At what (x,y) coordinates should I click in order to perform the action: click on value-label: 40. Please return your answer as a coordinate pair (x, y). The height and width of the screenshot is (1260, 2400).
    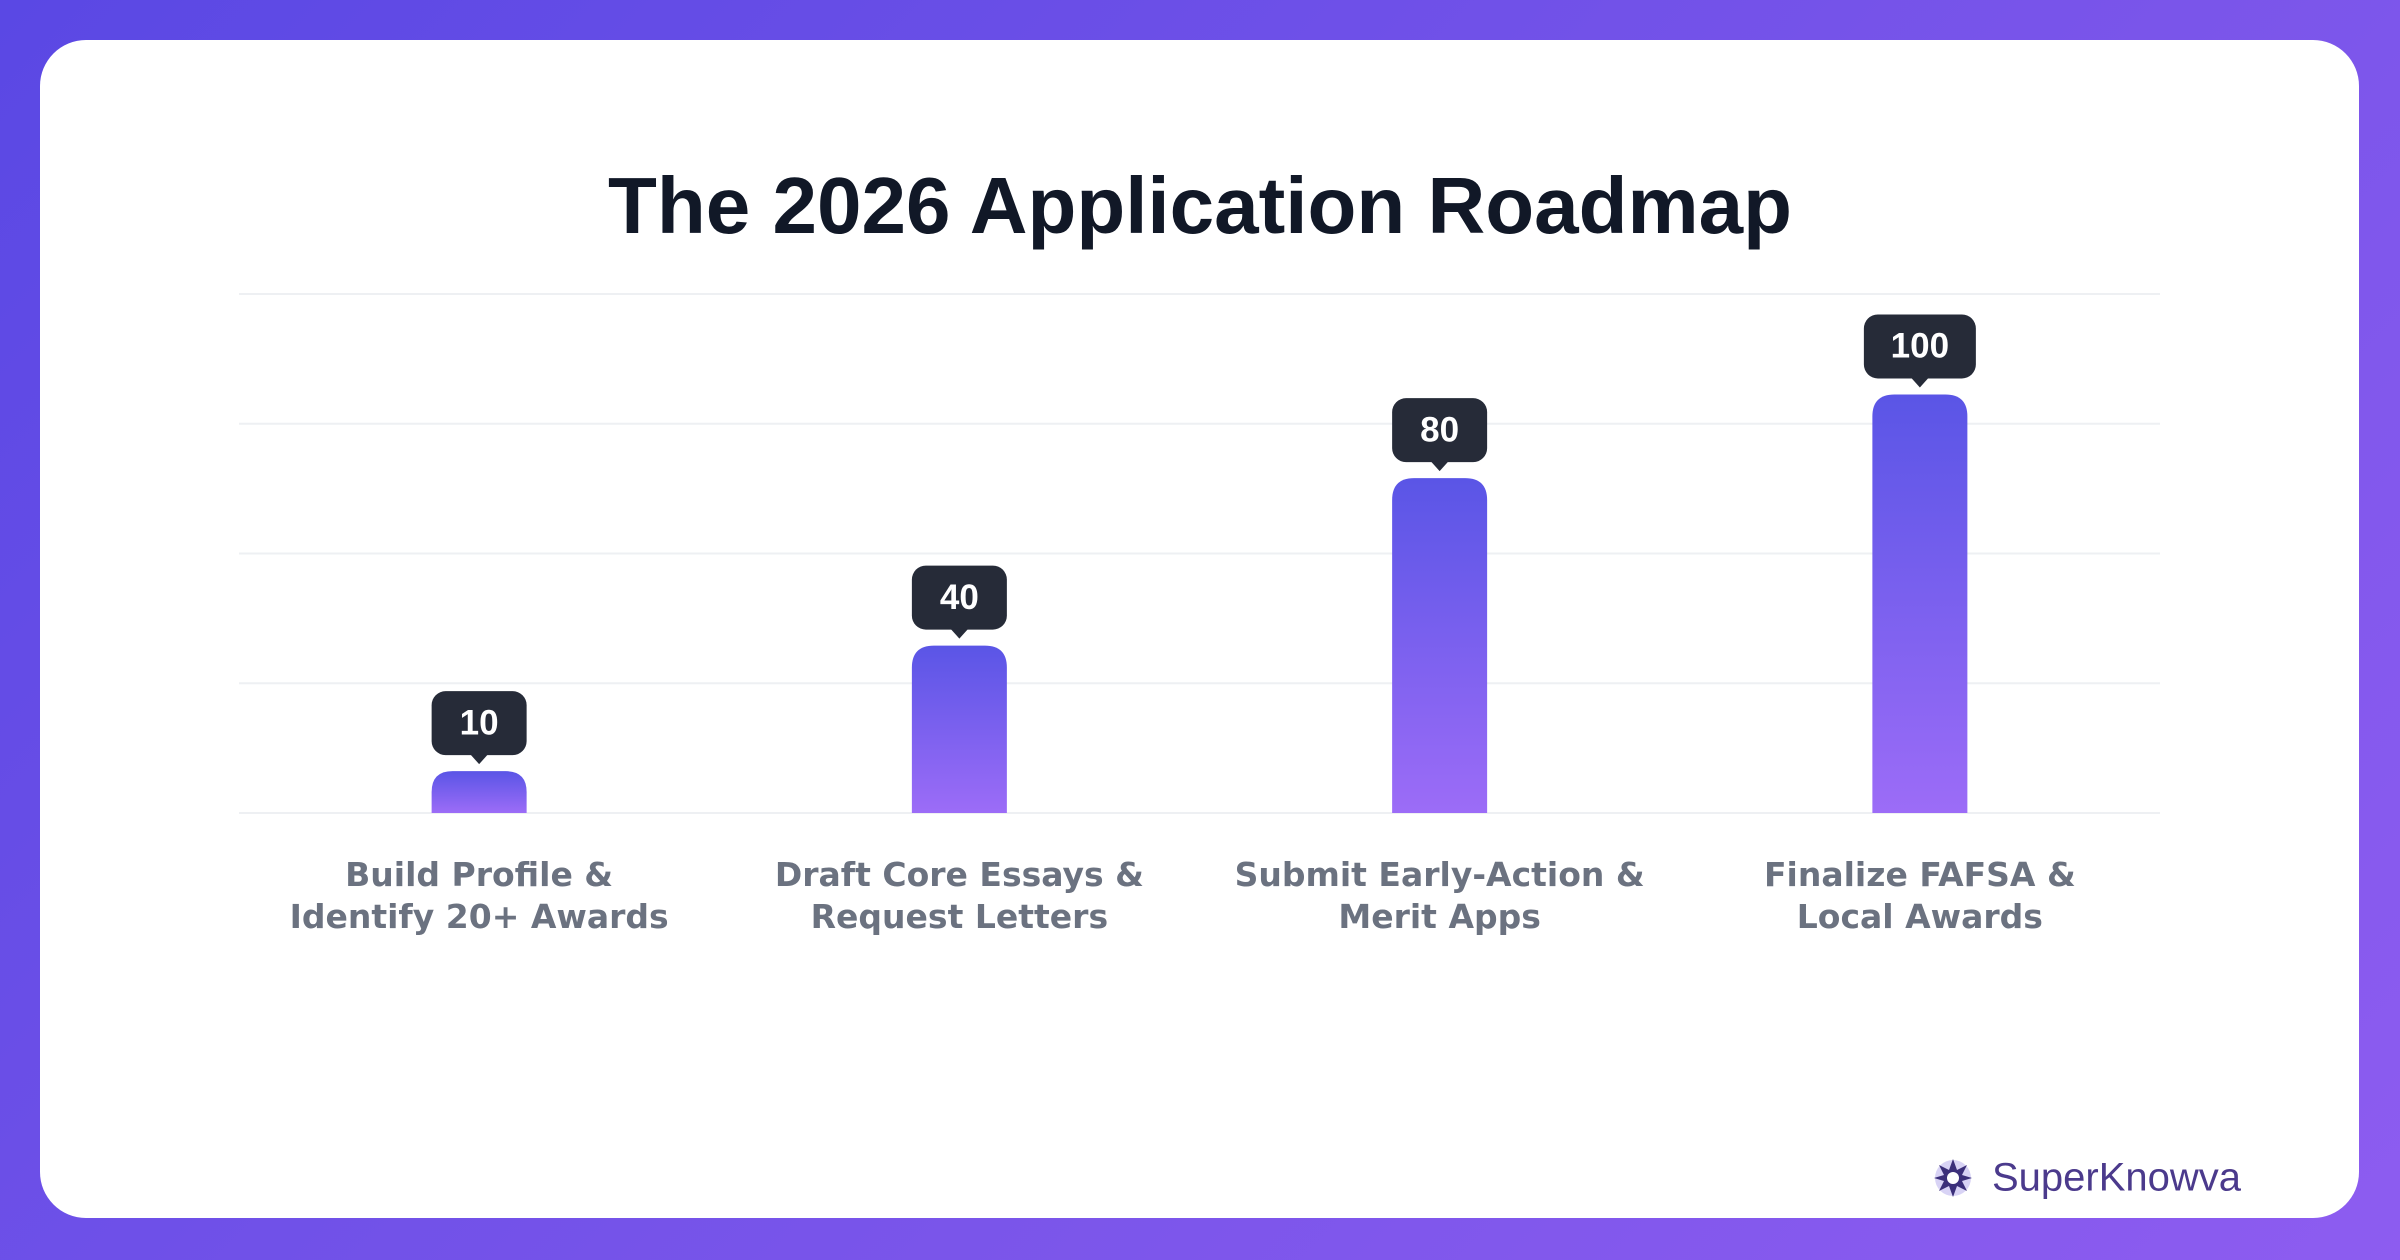
    Looking at the image, I should click on (959, 597).